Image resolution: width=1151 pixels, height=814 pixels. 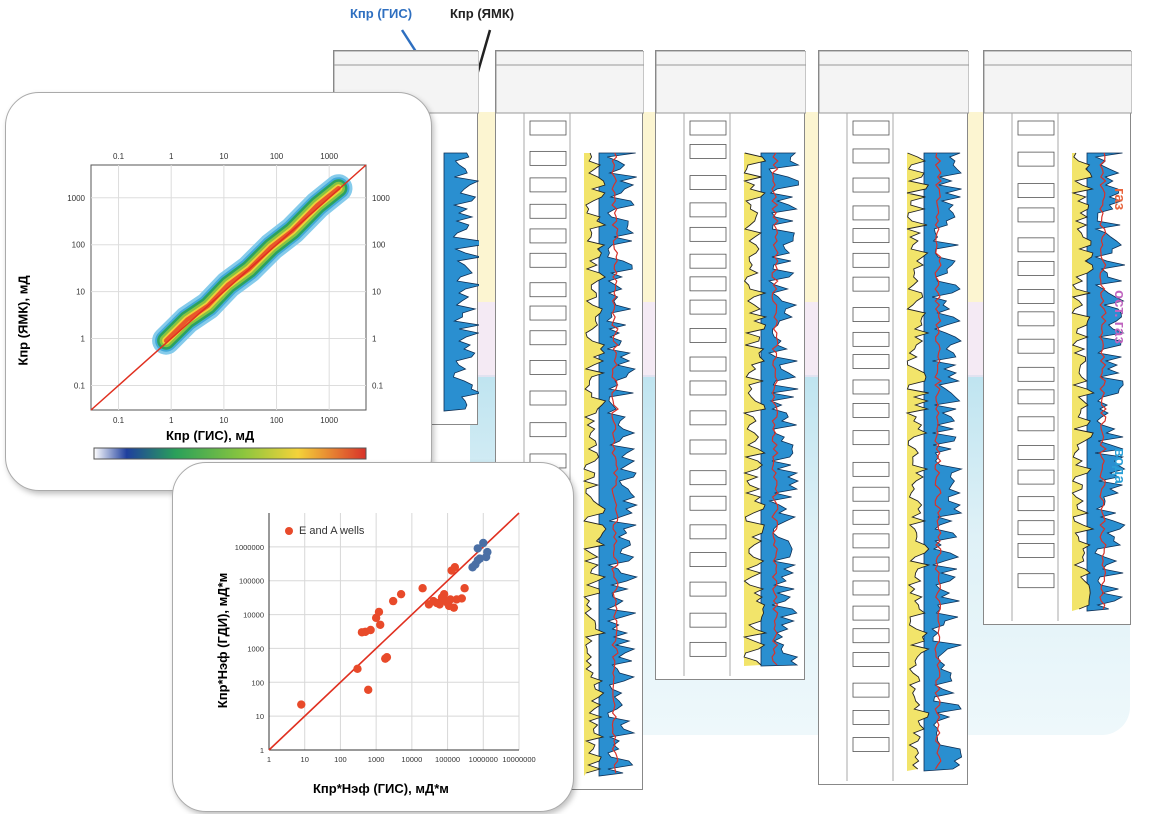 I want to click on colorbar, so click(x=230, y=453).